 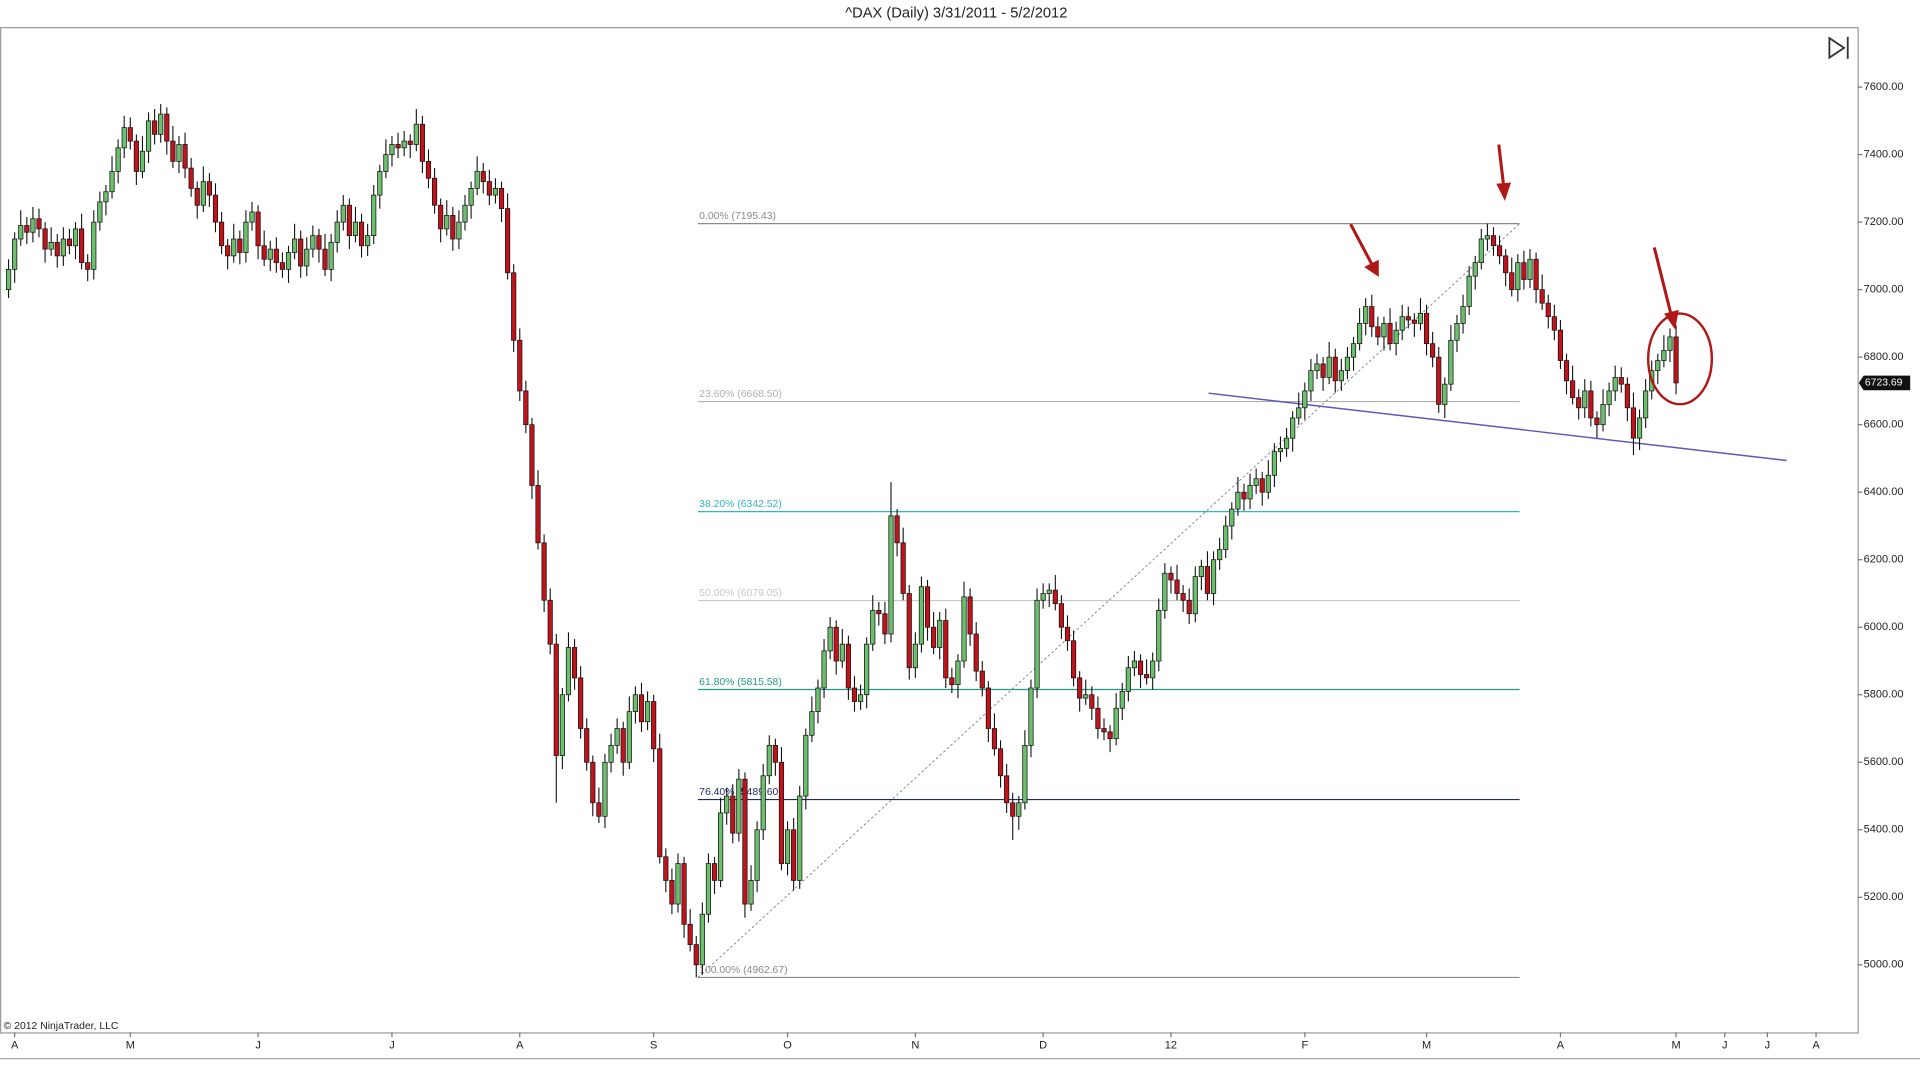 What do you see at coordinates (915, 1046) in the screenshot?
I see `x-tick-label: N` at bounding box center [915, 1046].